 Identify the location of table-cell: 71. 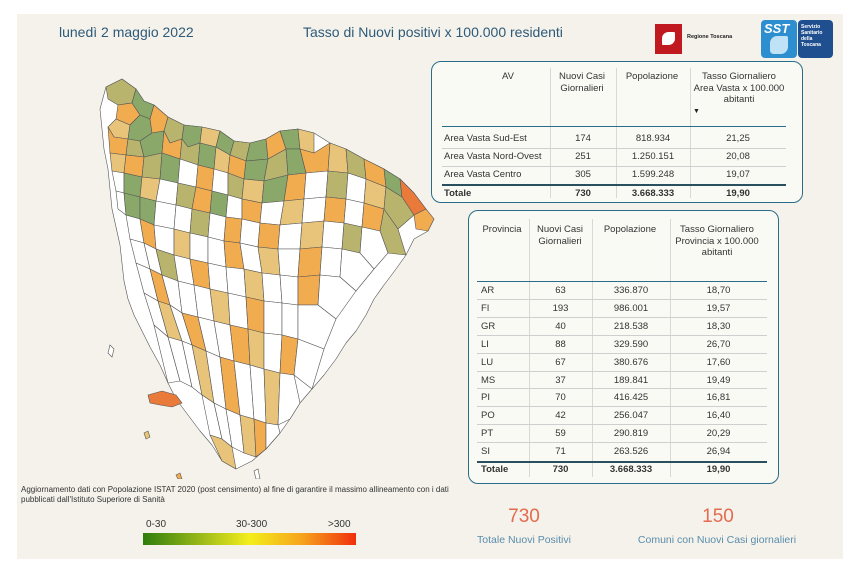
(560, 452).